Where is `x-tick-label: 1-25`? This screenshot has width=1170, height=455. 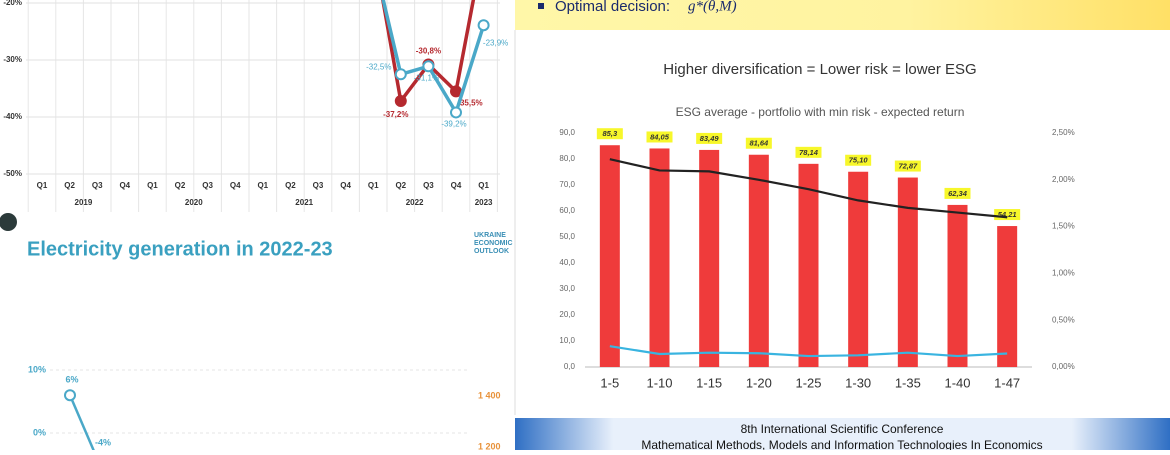
x-tick-label: 1-25 is located at coordinates (808, 382).